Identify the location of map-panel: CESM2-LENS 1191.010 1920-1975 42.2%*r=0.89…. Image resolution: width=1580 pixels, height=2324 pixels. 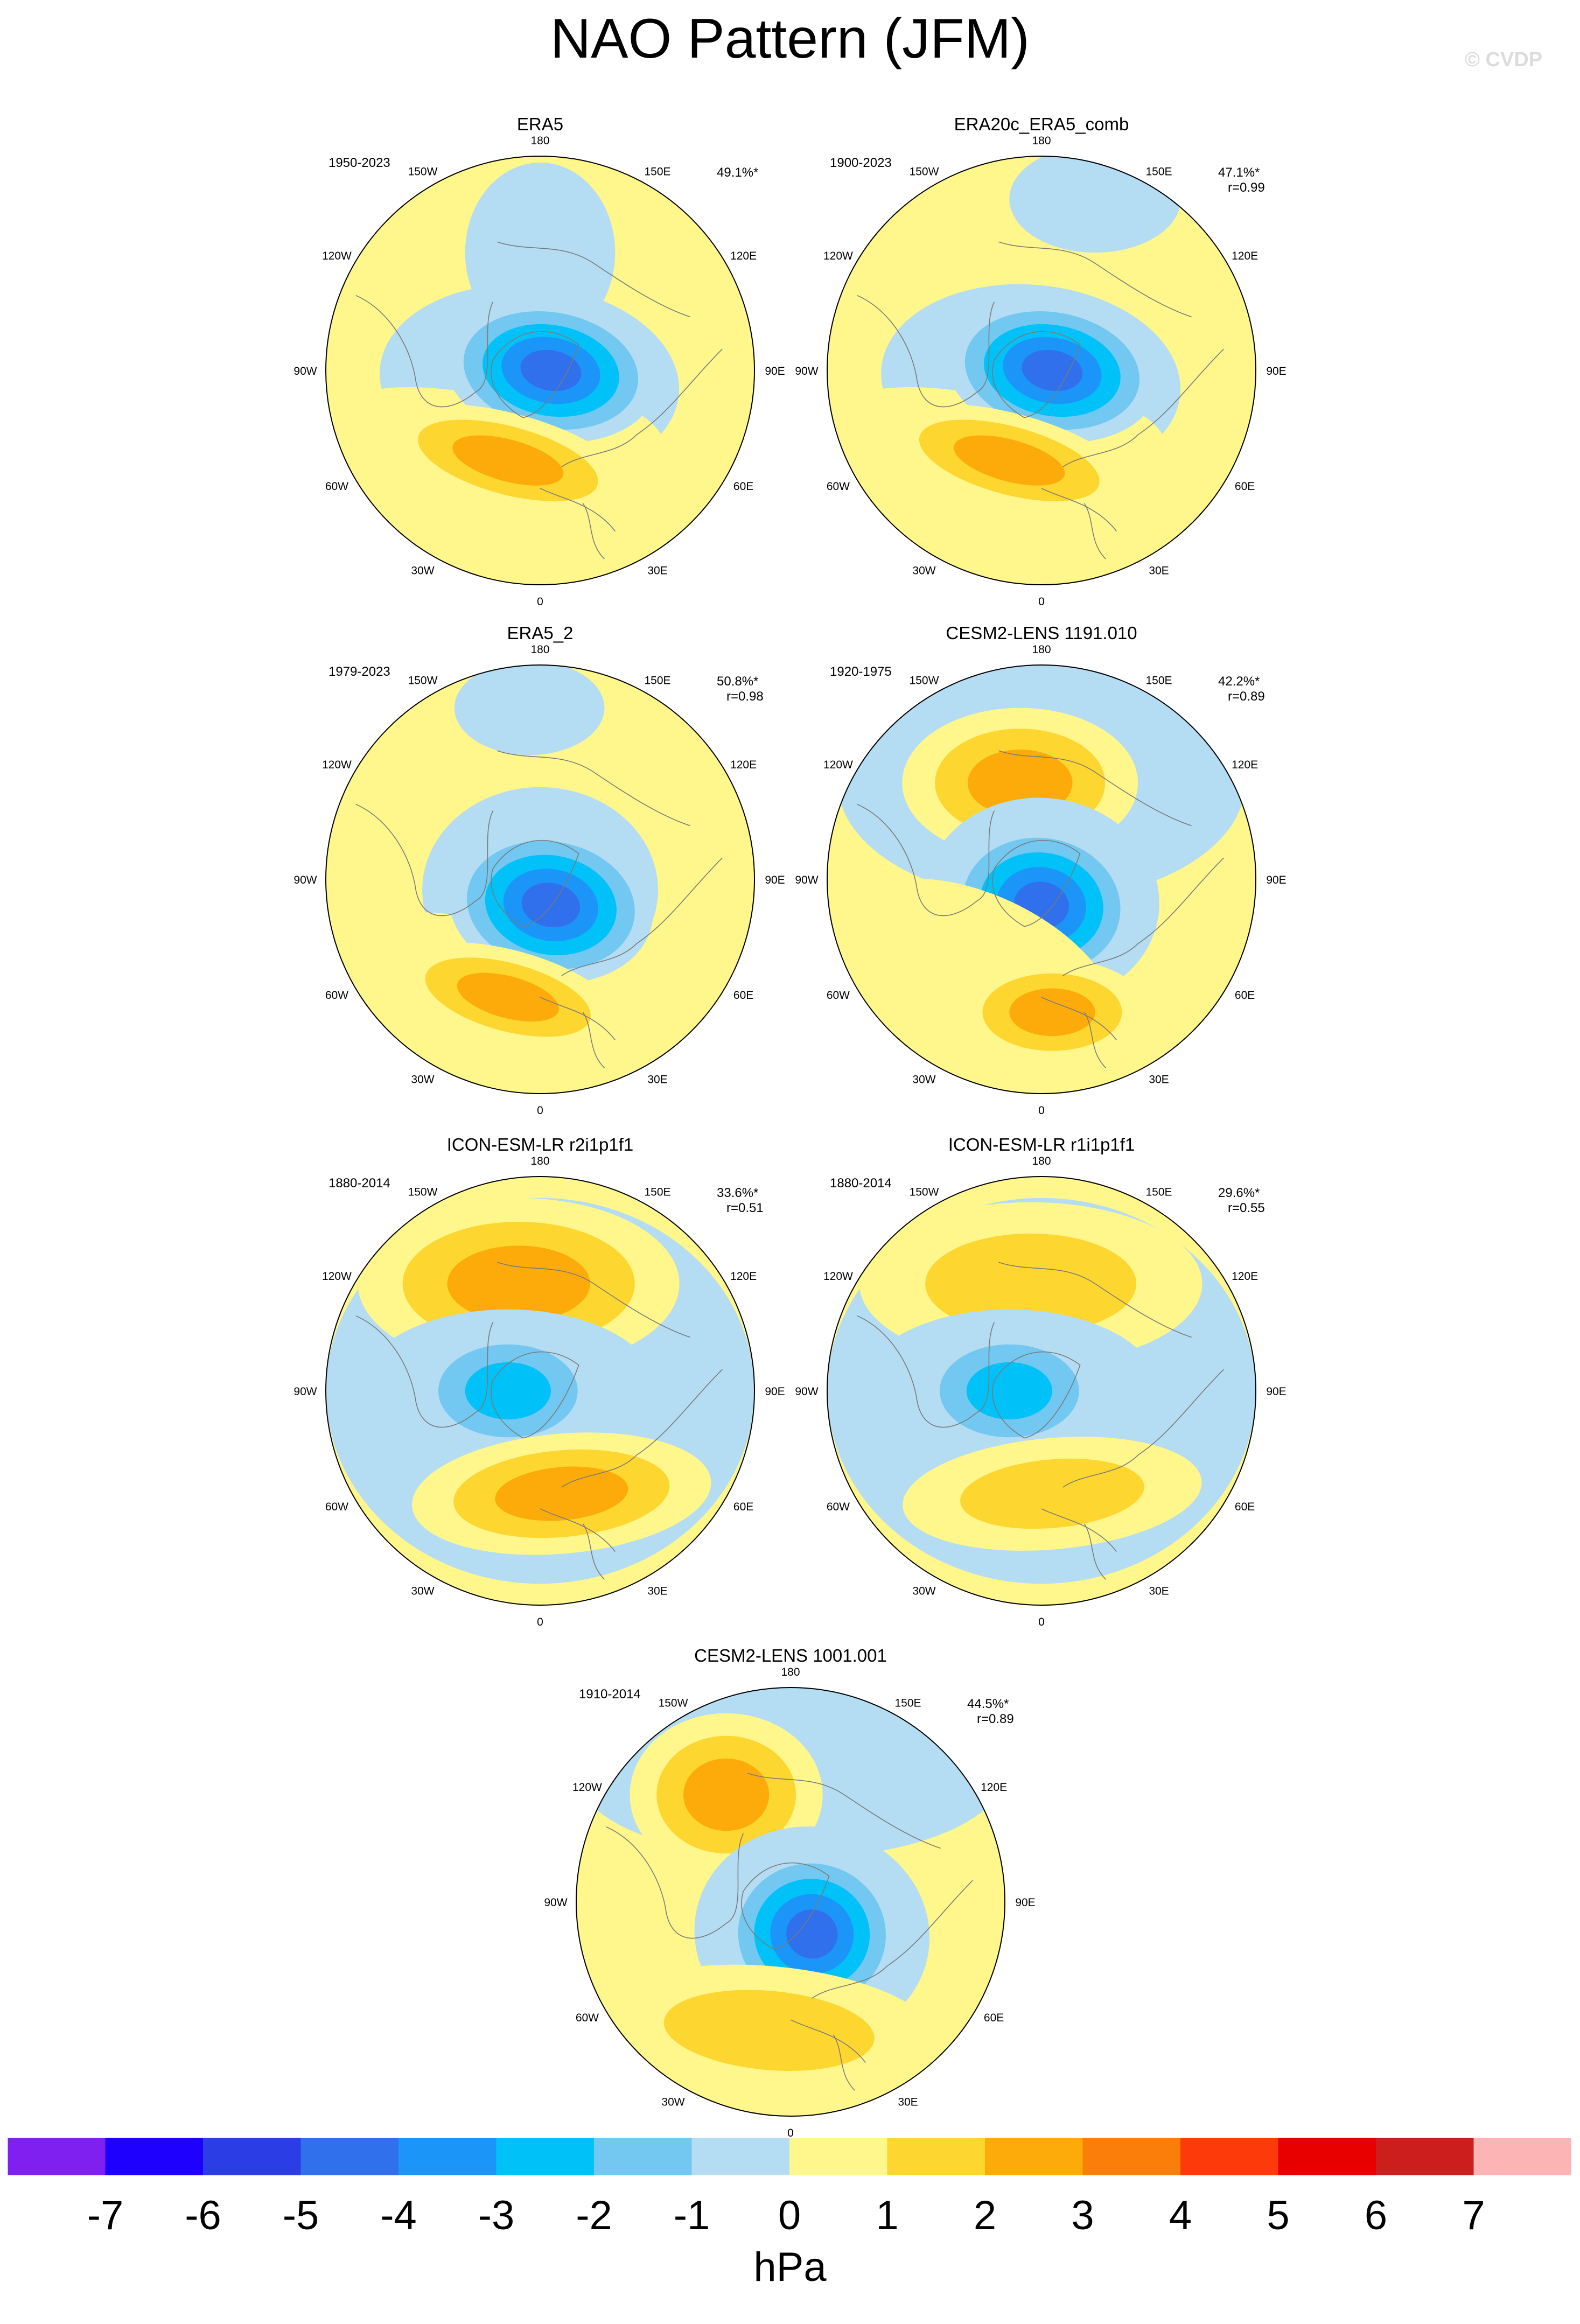
(1040, 870).